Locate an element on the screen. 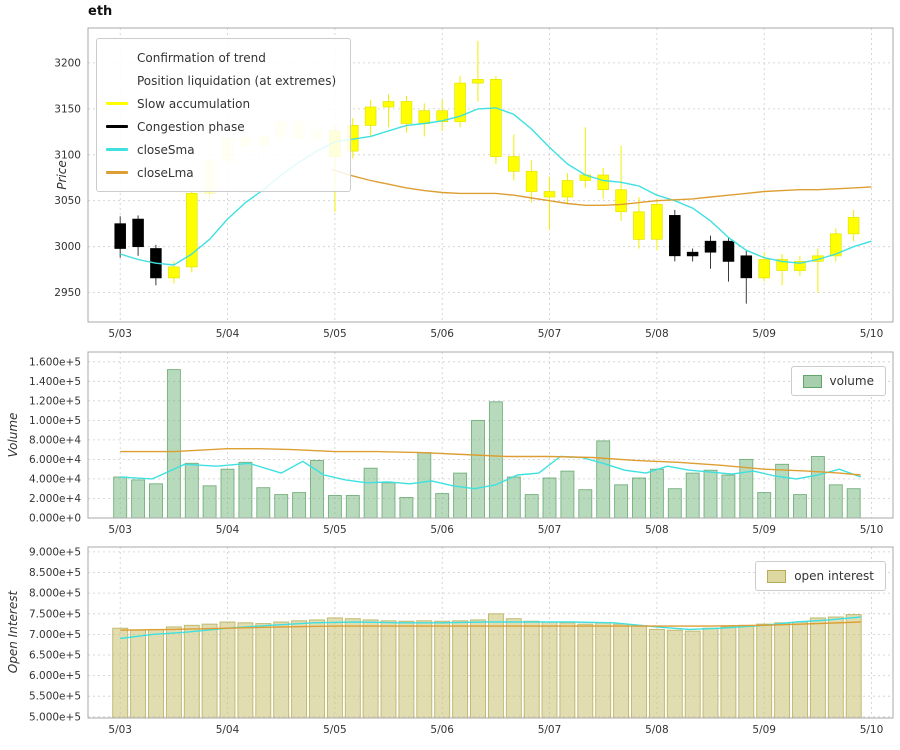 Image resolution: width=900 pixels, height=750 pixels. y-tick-label: 6.000e+5 is located at coordinates (55, 676).